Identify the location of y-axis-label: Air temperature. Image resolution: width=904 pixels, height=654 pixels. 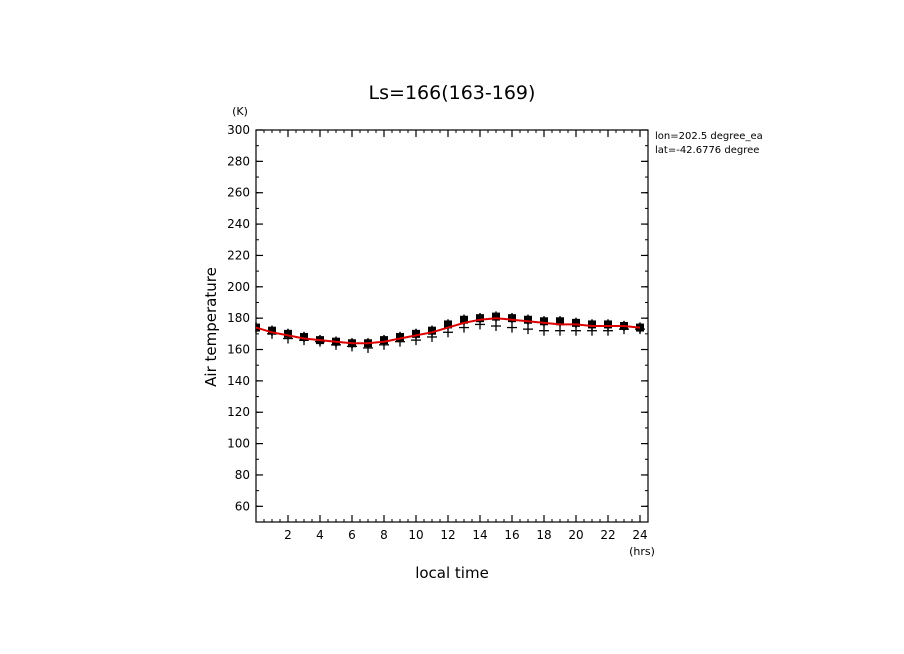
(211, 327).